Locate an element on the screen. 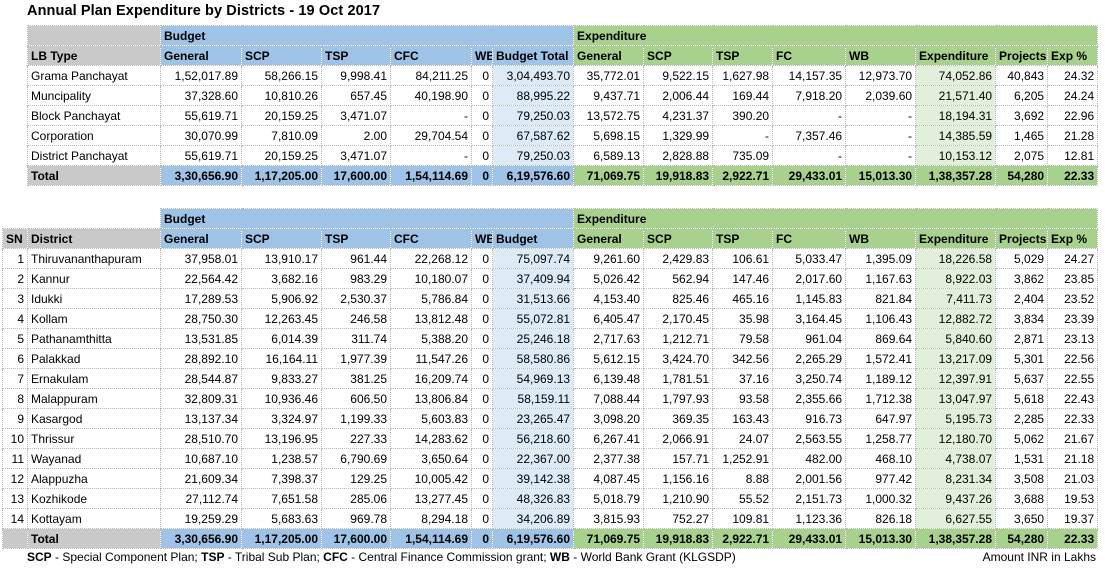 The image size is (1105, 575). total-cell: 3,30,656.90 is located at coordinates (201, 175).